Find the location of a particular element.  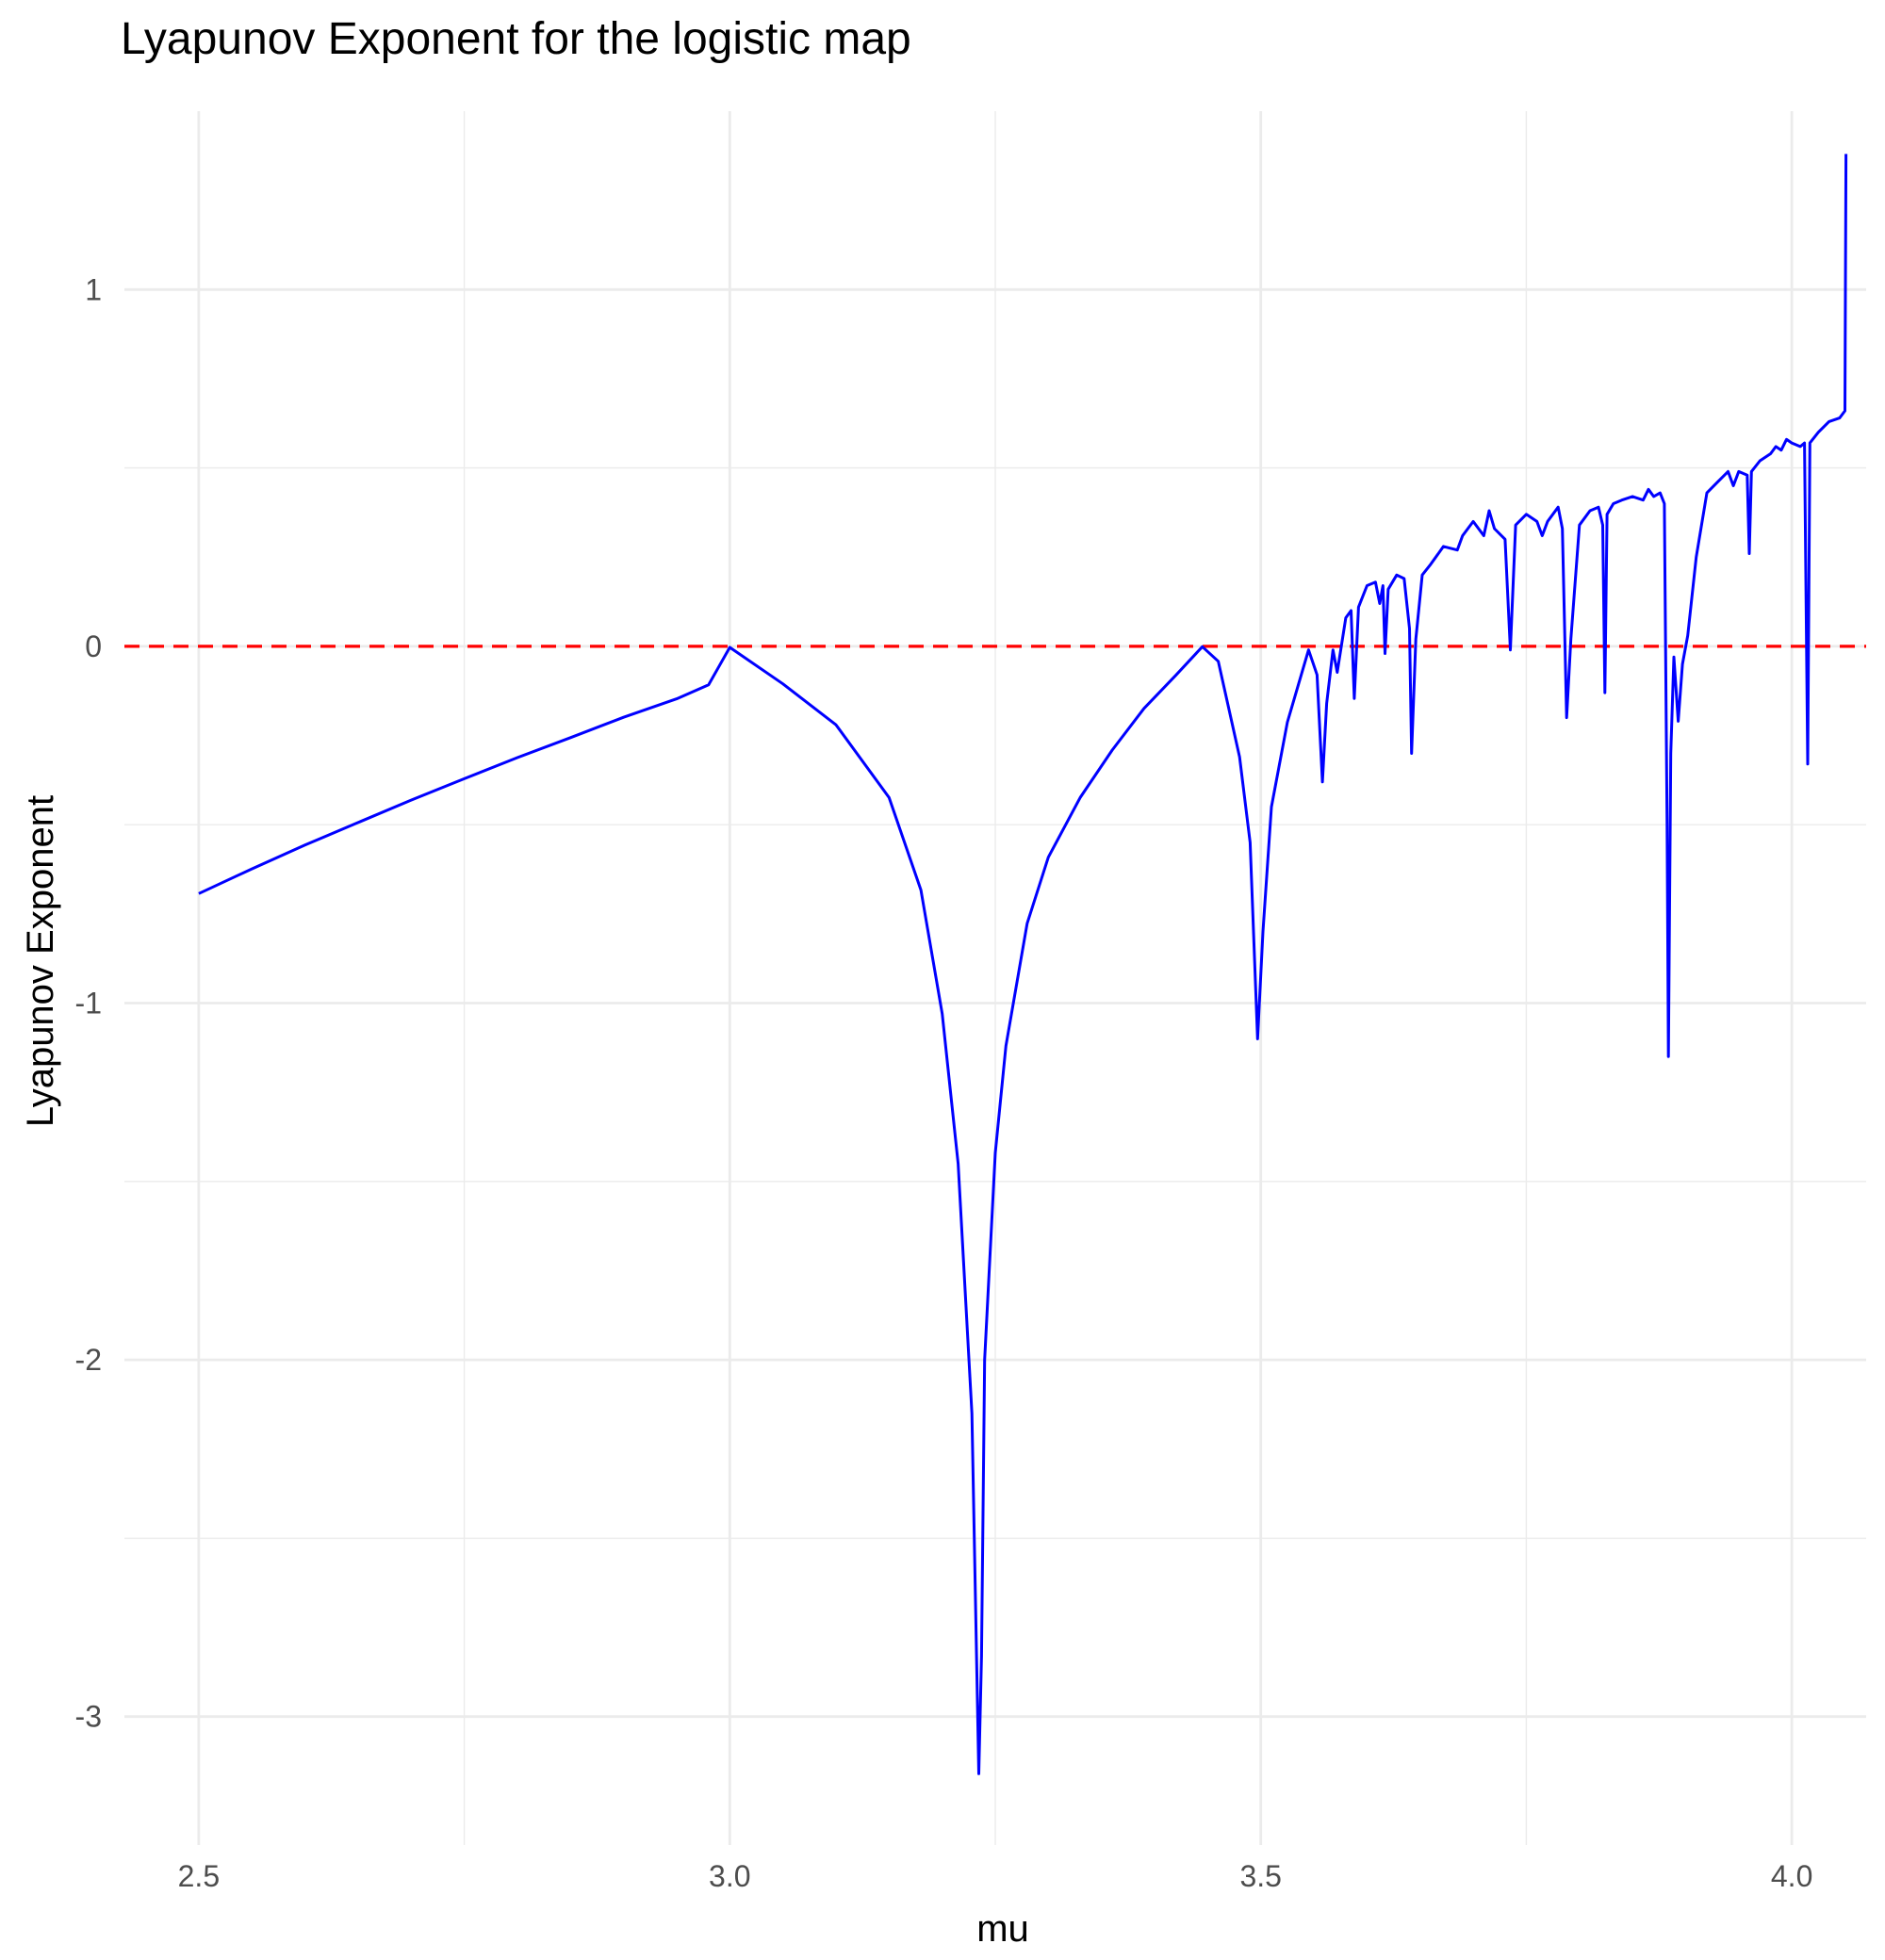

y-tick-label: -2 is located at coordinates (88, 1360).